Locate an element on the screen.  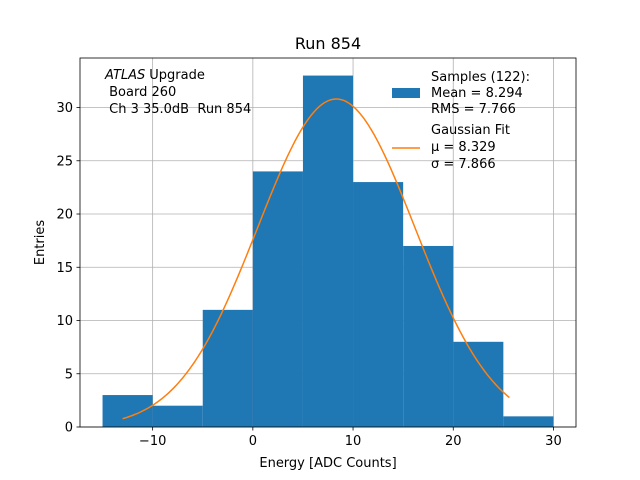
y-tick-label: 15 is located at coordinates (64, 268).